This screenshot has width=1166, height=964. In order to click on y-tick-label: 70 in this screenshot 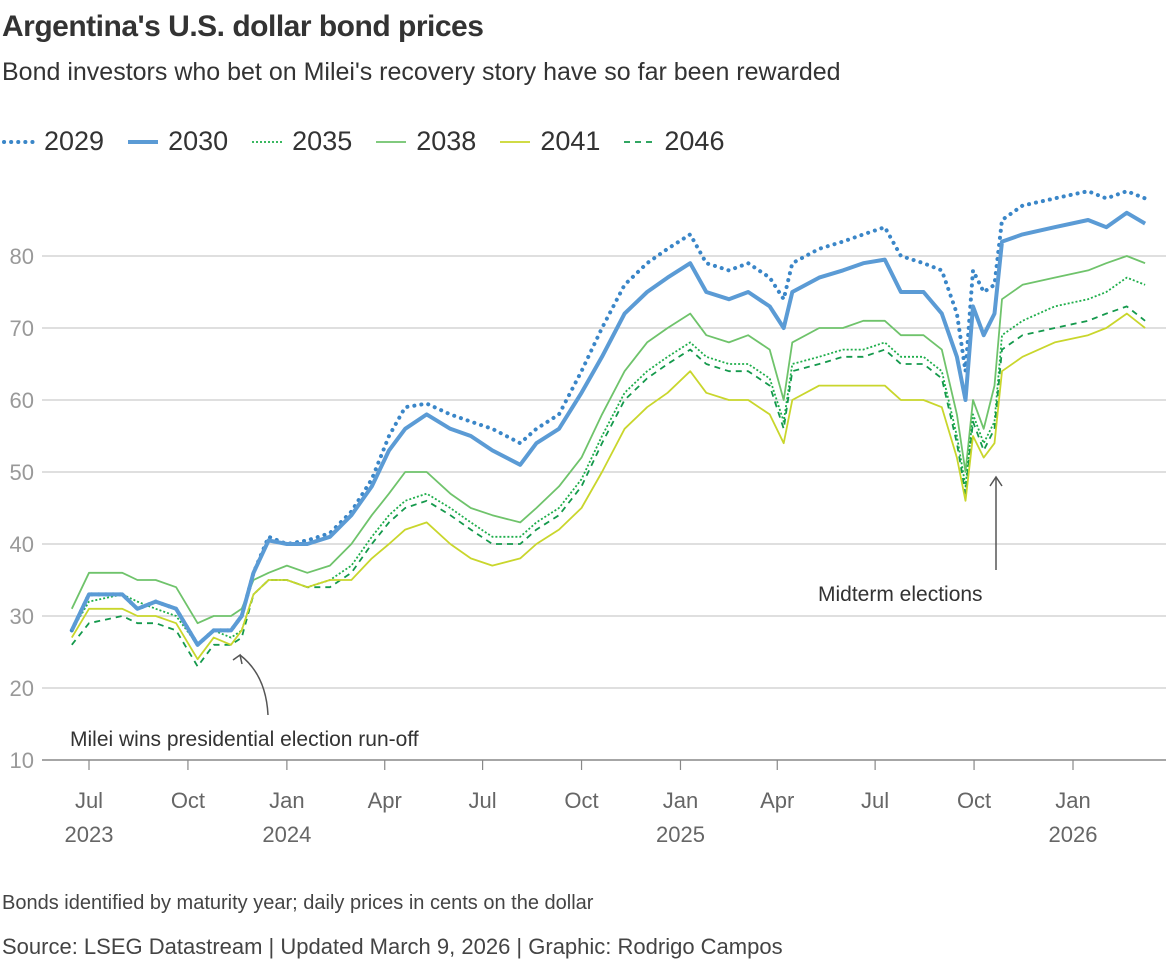, I will do `click(22, 328)`.